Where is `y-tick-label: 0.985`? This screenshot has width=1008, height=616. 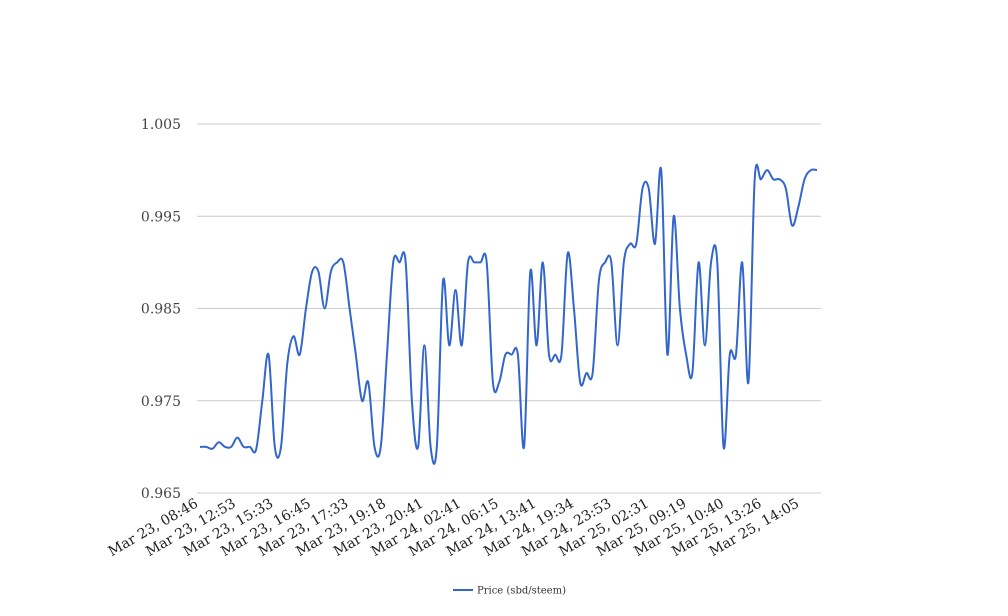
y-tick-label: 0.985 is located at coordinates (161, 310).